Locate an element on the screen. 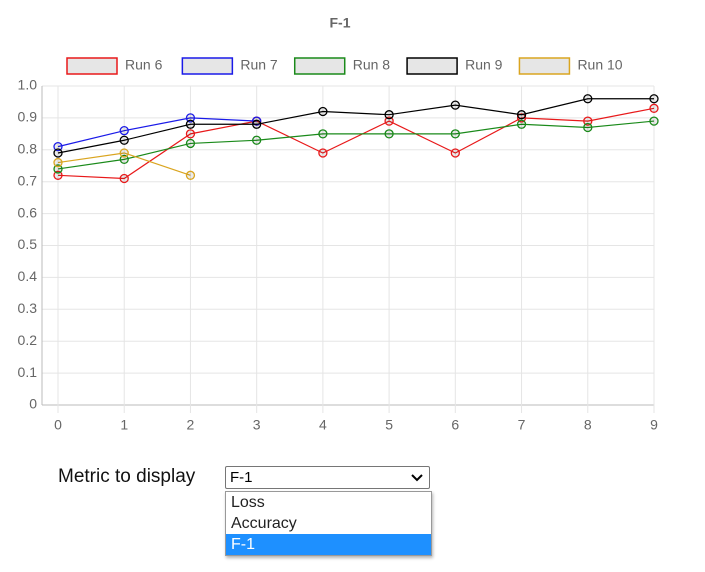 This screenshot has height=572, width=705. dropdown-option: Accuracy is located at coordinates (264, 523).